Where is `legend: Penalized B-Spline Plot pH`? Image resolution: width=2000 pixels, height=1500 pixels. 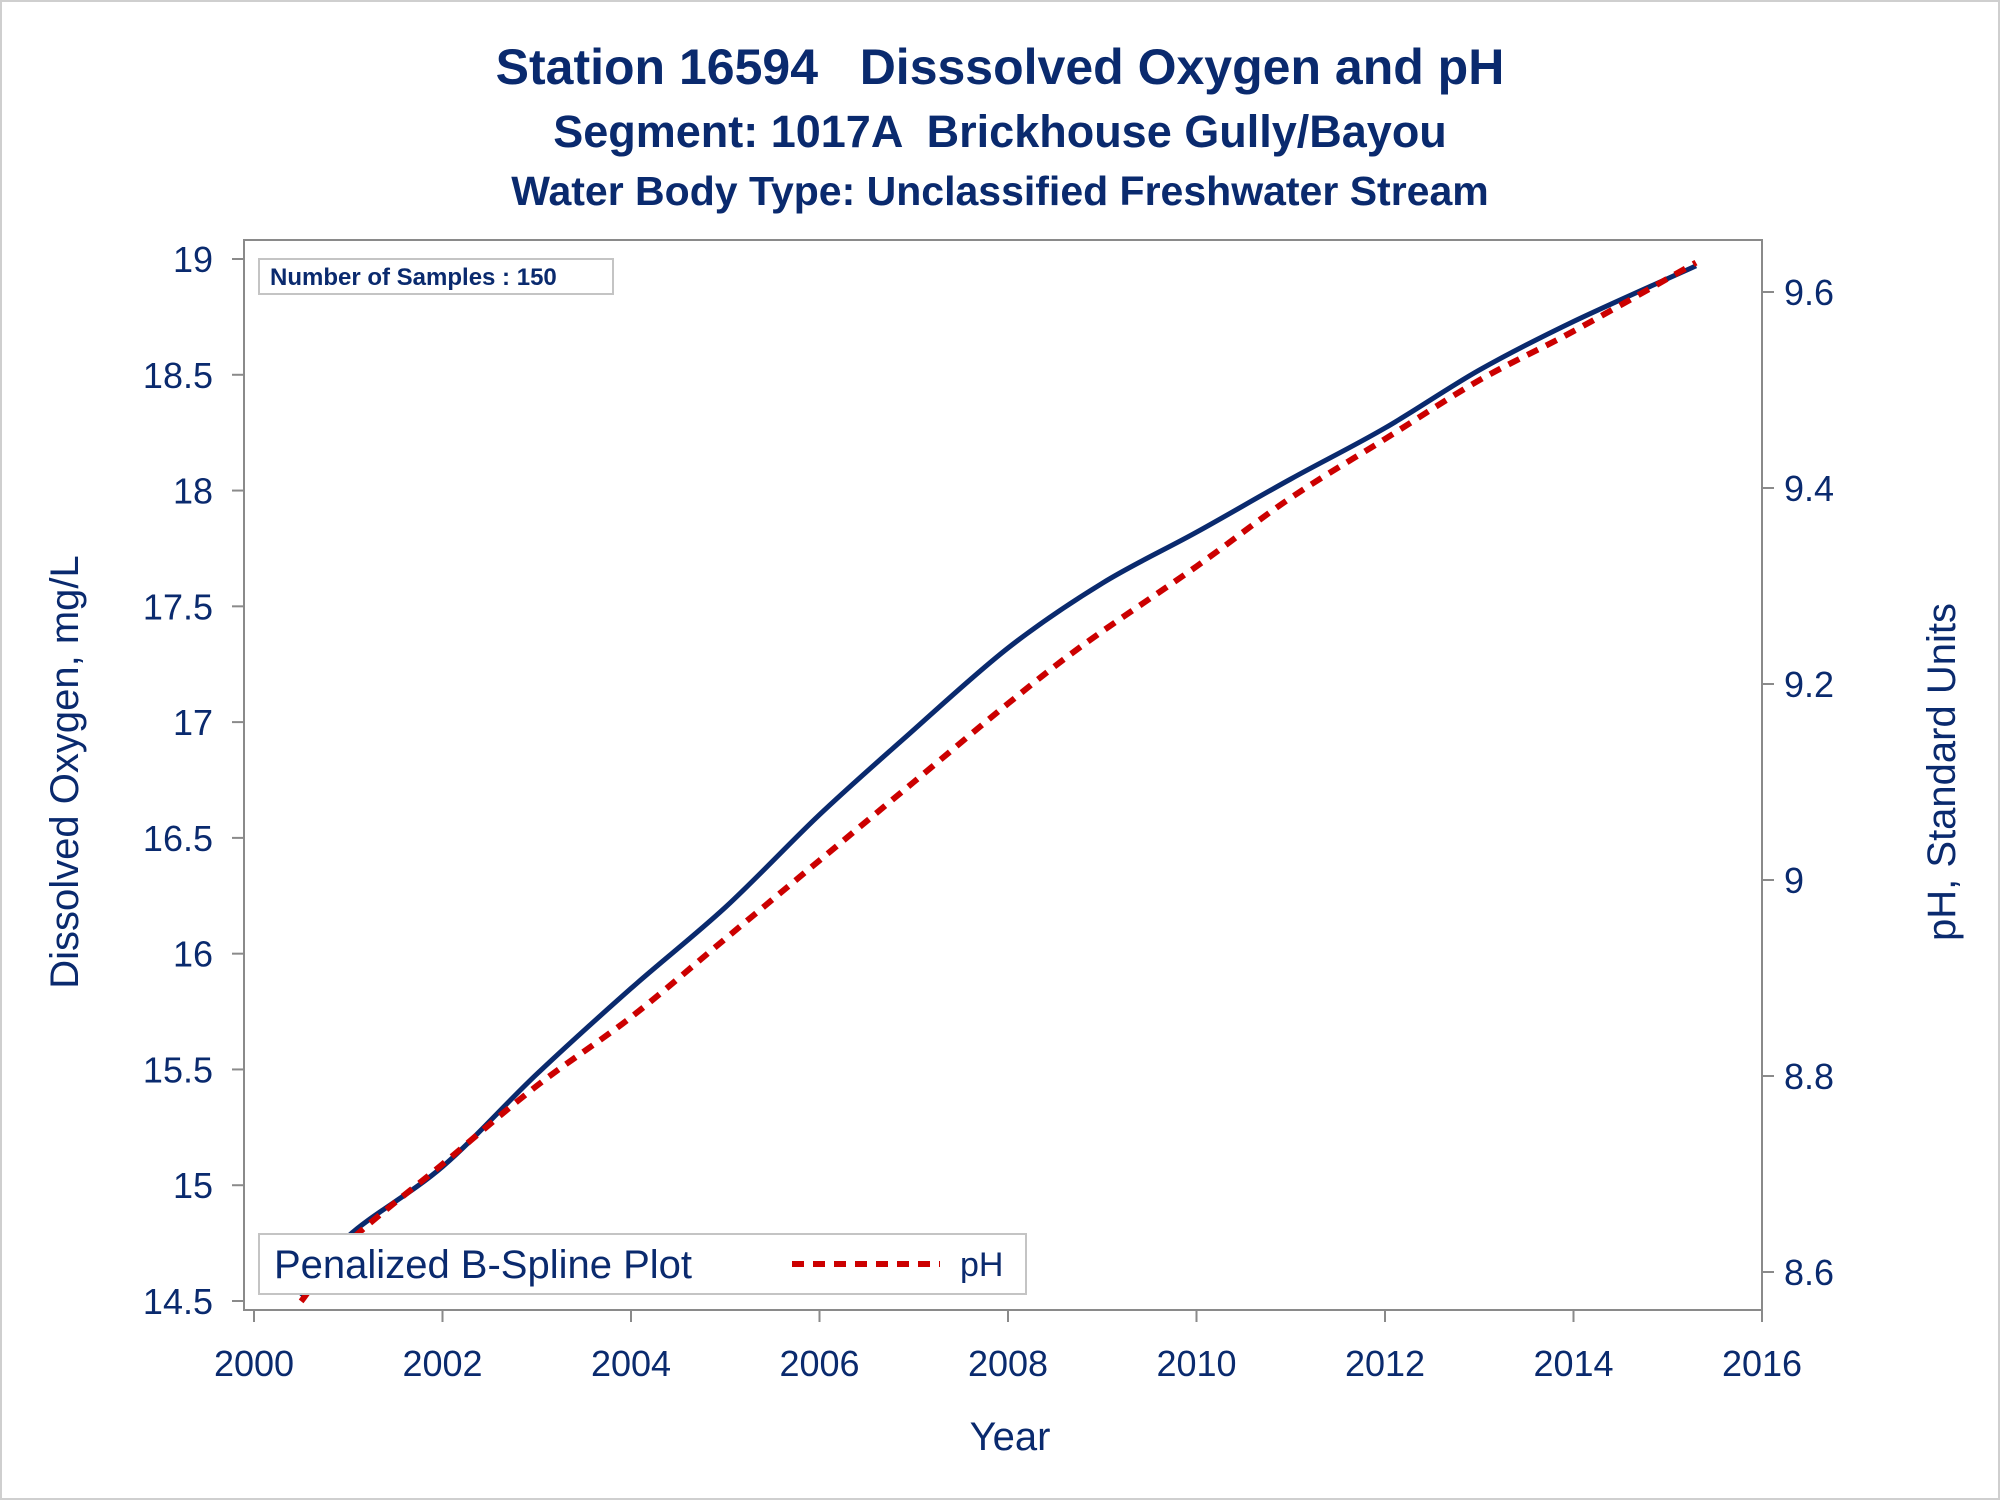
legend: Penalized B-Spline Plot pH is located at coordinates (642, 1264).